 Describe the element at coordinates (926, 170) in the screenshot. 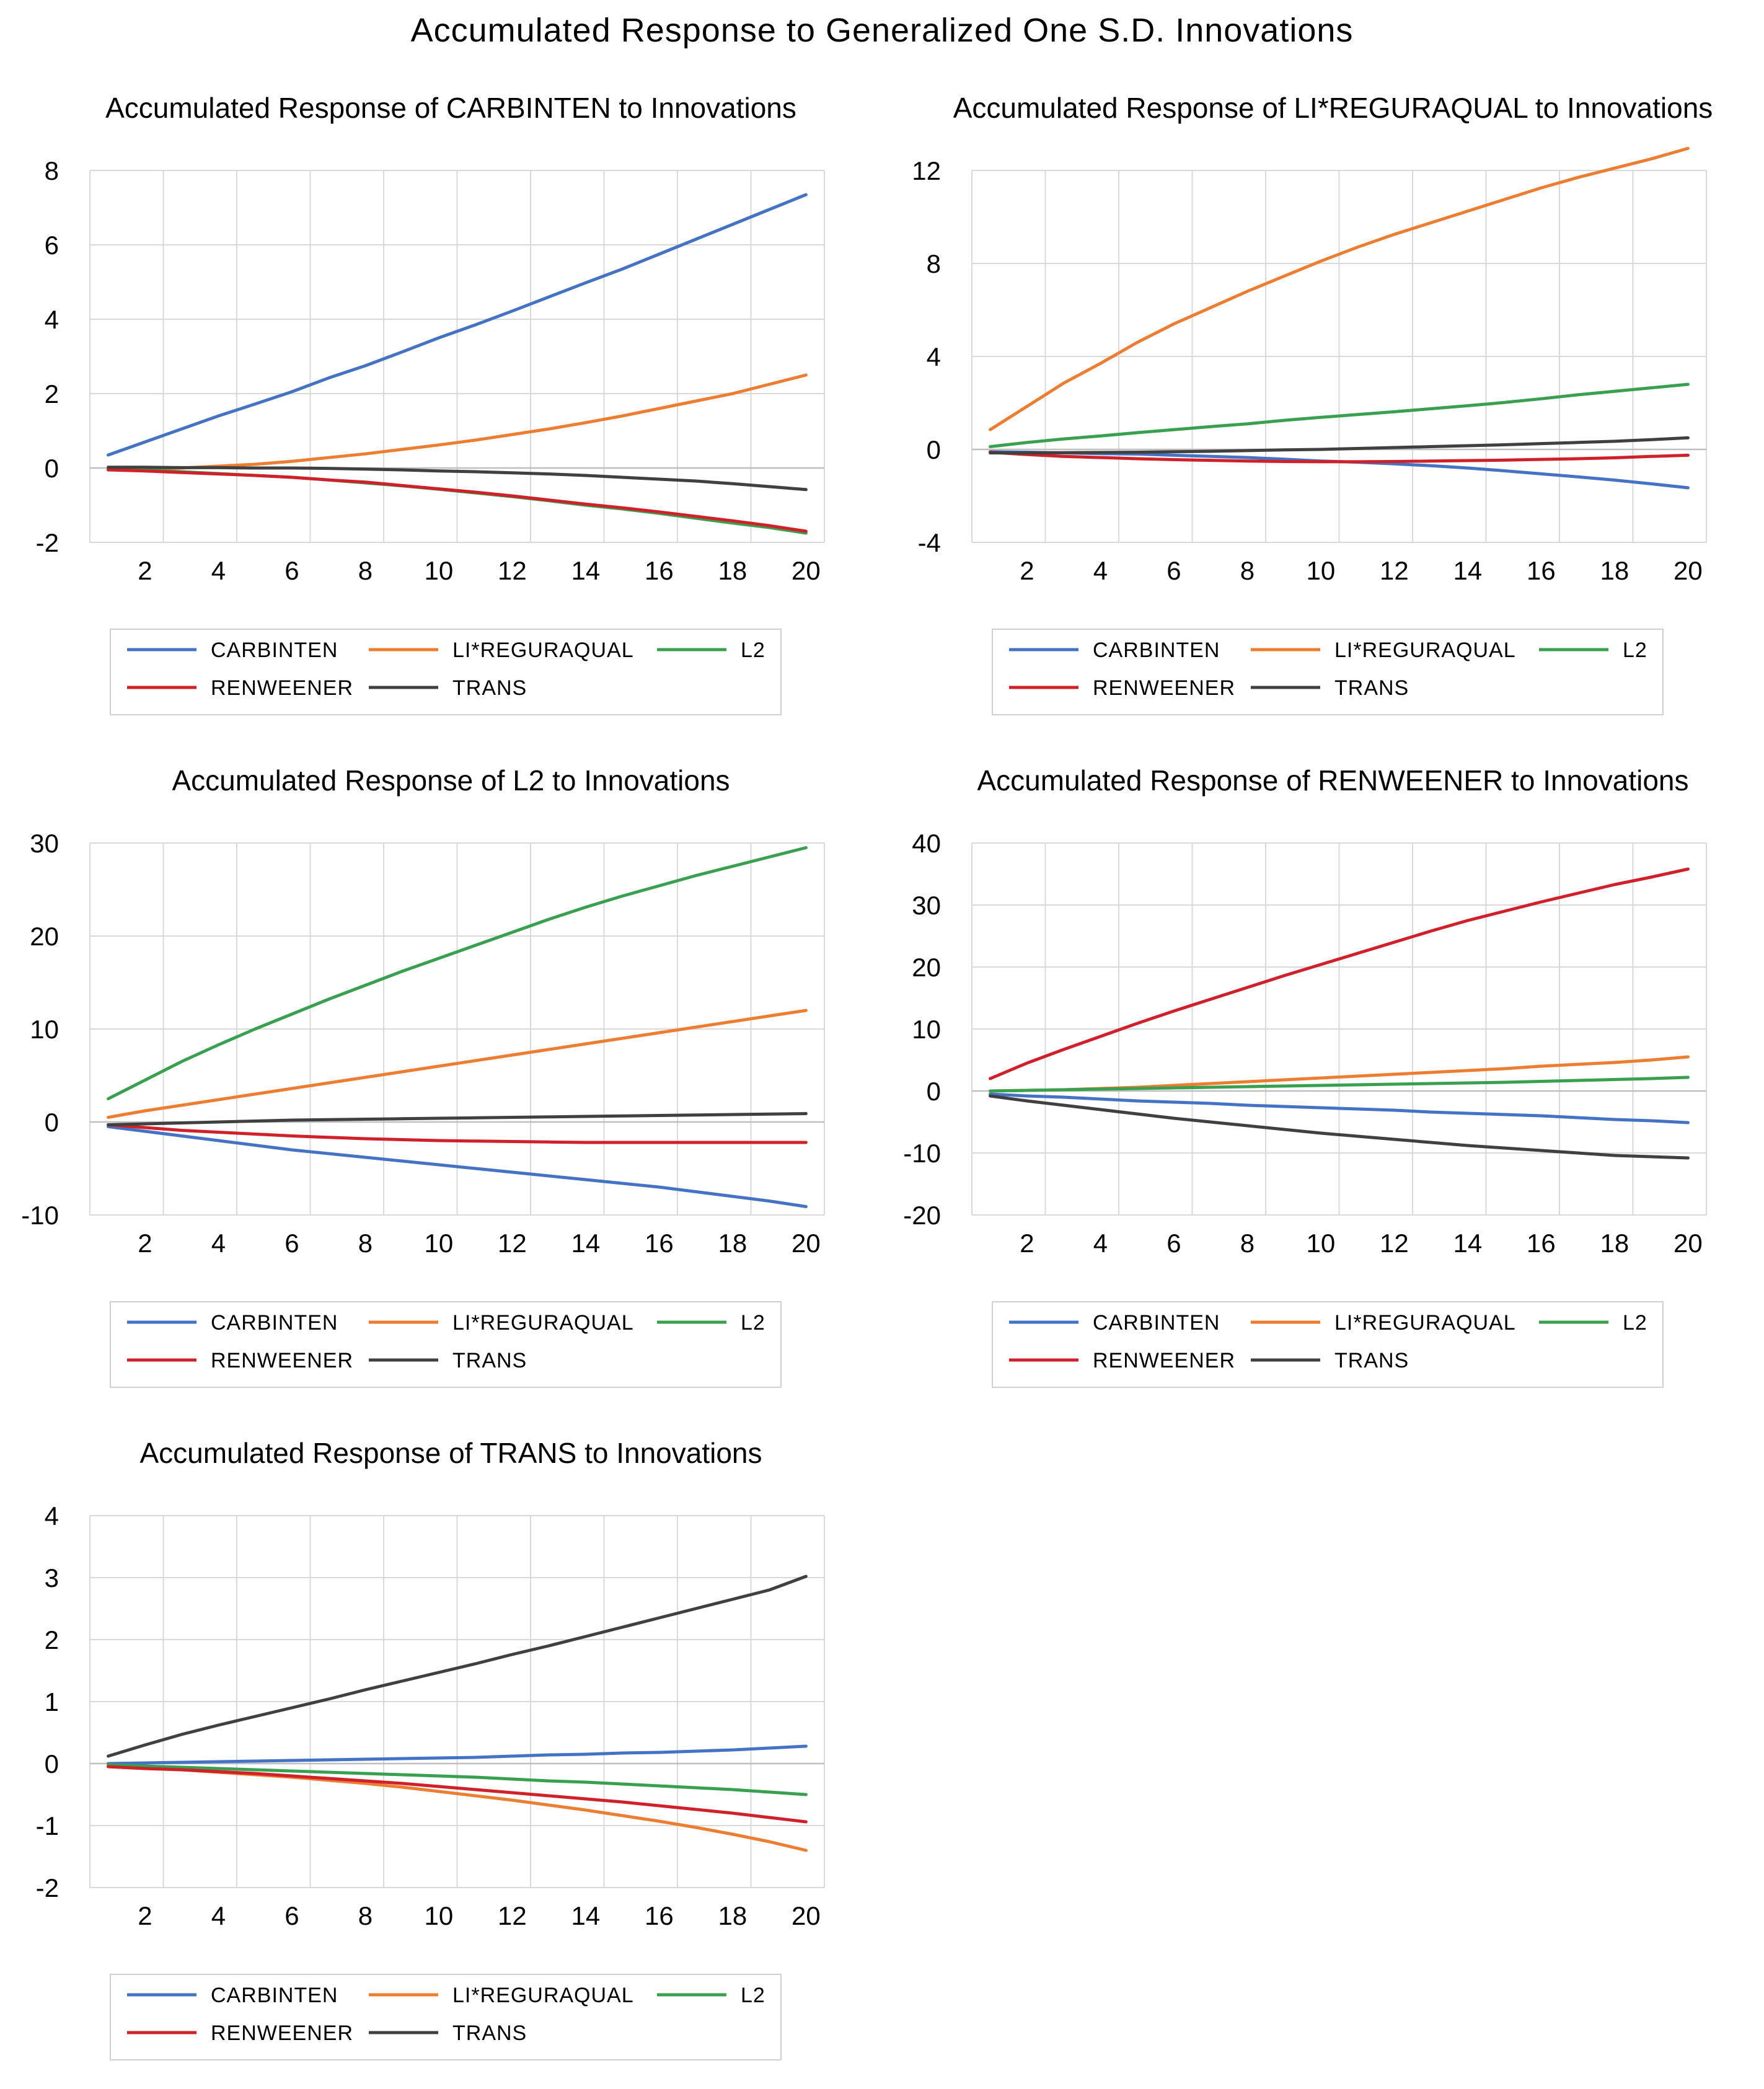

I see `y-tick-label: 12` at that location.